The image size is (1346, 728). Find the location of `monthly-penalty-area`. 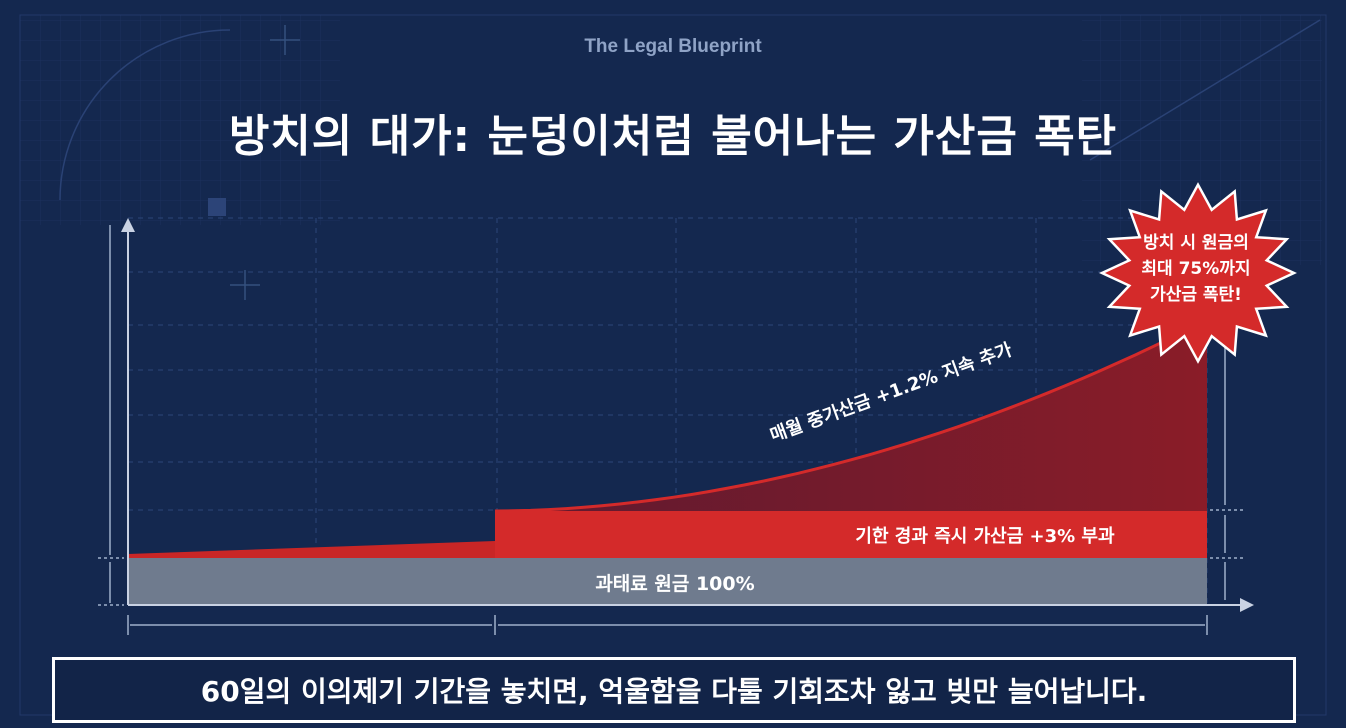

monthly-penalty-area is located at coordinates (851, 415).